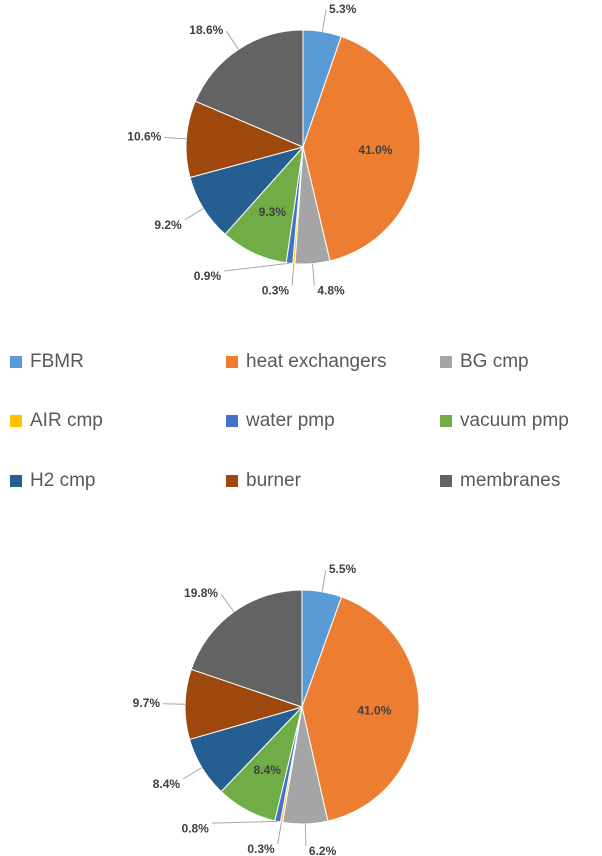  What do you see at coordinates (510, 480) in the screenshot?
I see `legend-label: membranes` at bounding box center [510, 480].